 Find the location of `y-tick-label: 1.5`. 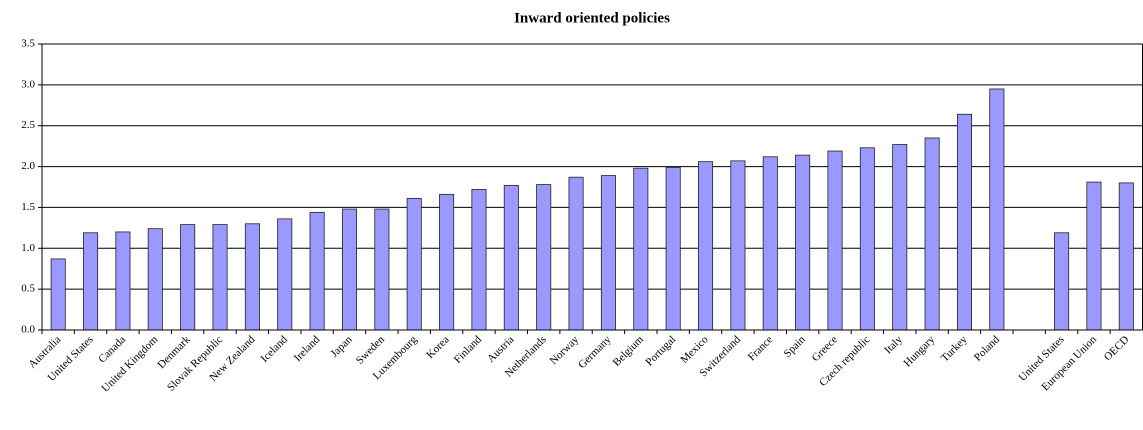

y-tick-label: 1.5 is located at coordinates (28, 207).